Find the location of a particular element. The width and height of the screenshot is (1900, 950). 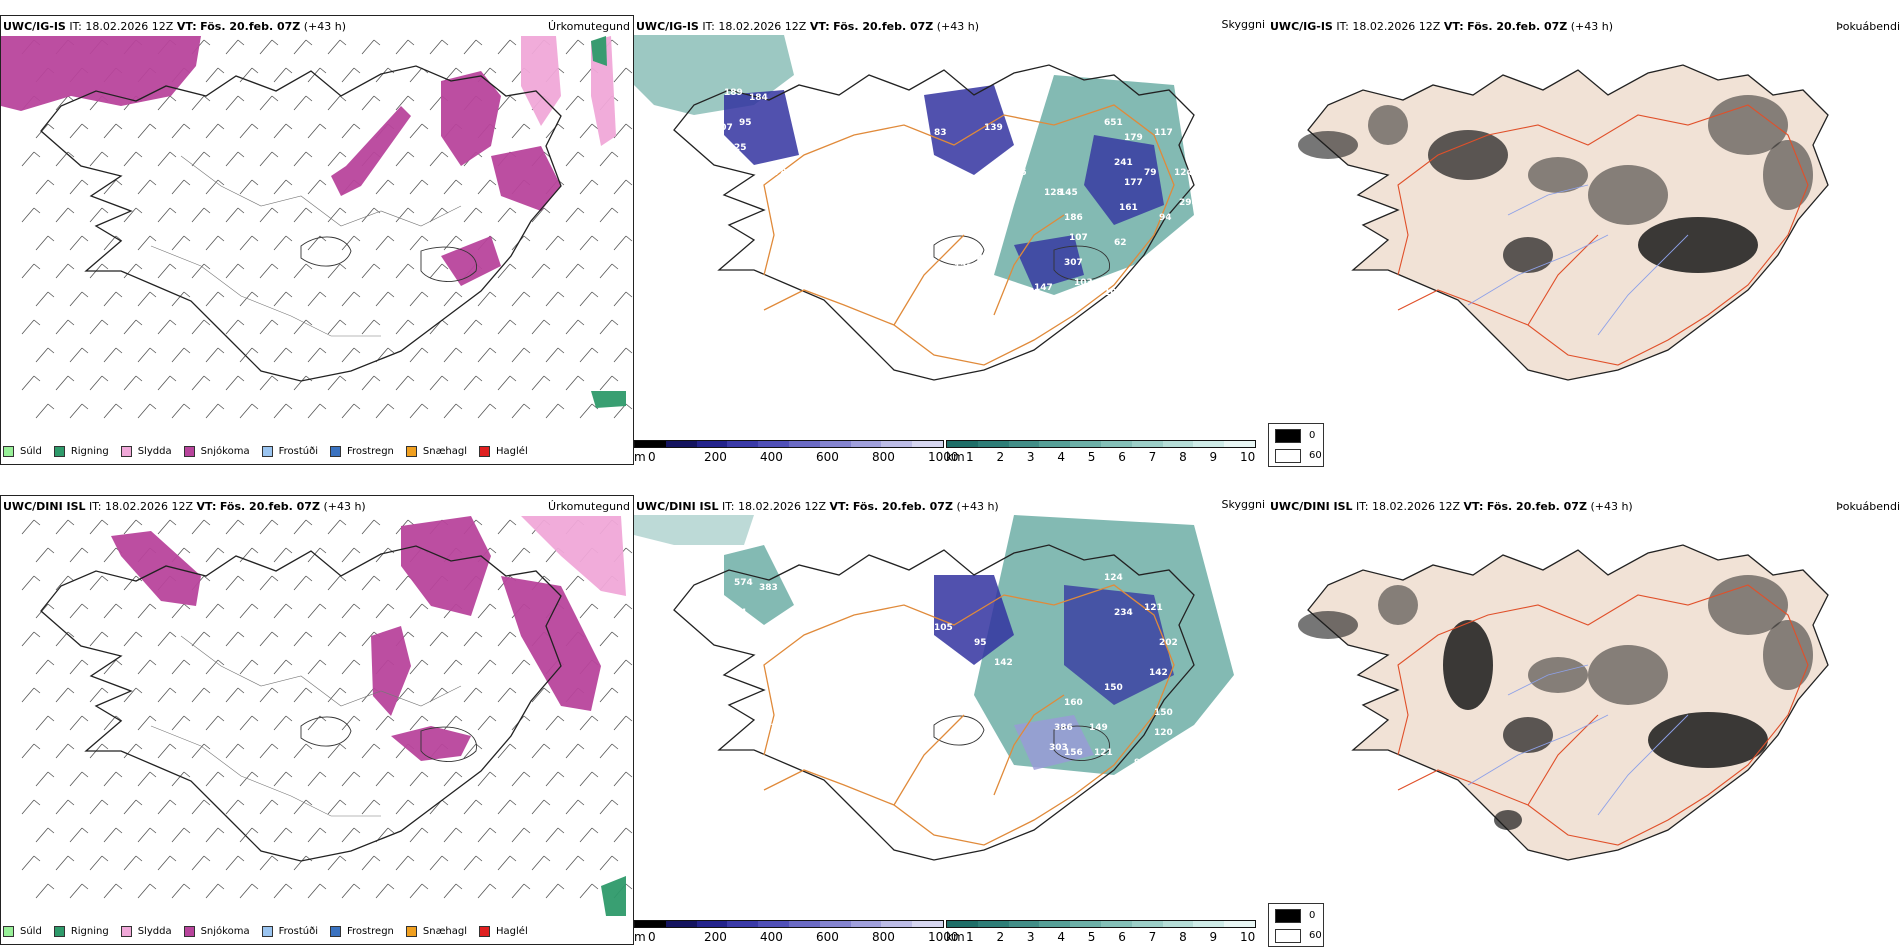

legend-label: Snjókoma is located at coordinates (225, 451).